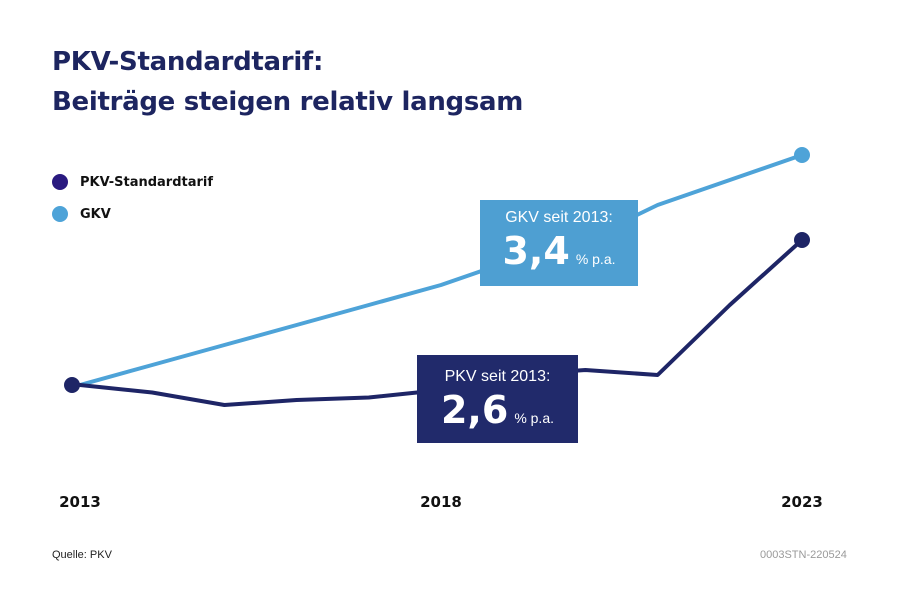  I want to click on pkv-annotation-unit: % p.a., so click(534, 418).